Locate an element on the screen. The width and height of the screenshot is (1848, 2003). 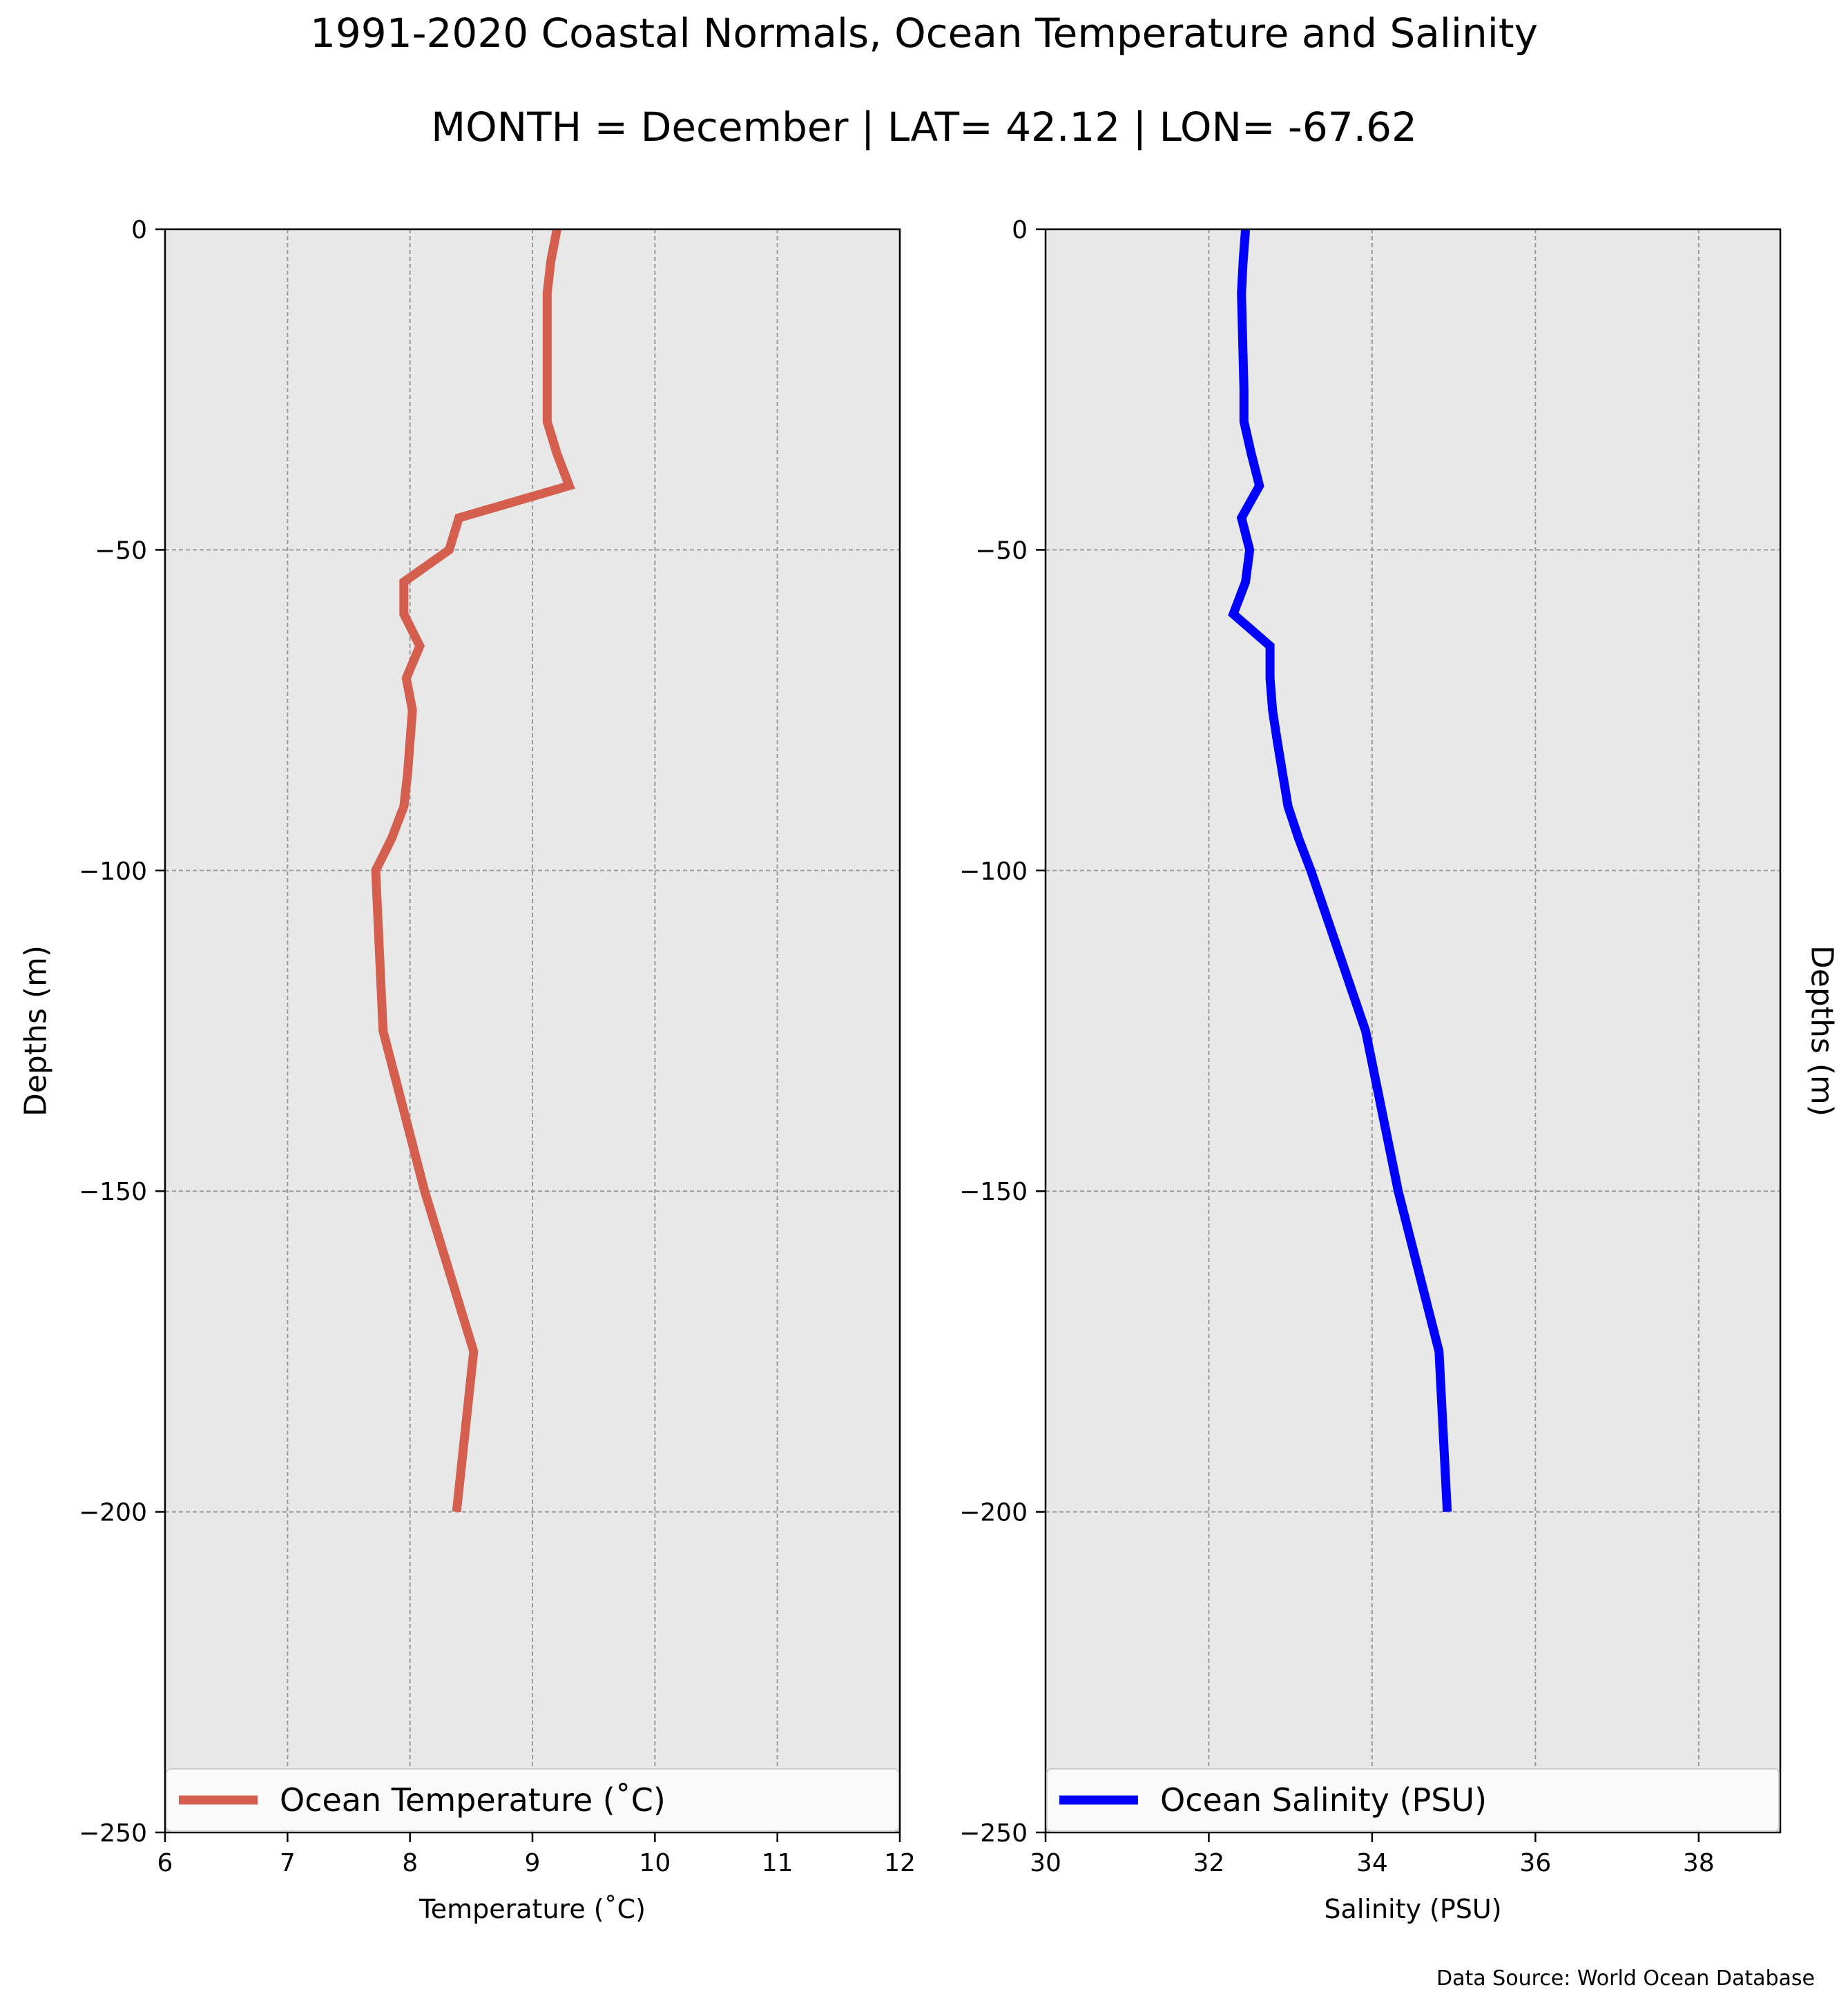
chart-1-x-axis-label: Temperature (˚C) is located at coordinates (532, 1909).